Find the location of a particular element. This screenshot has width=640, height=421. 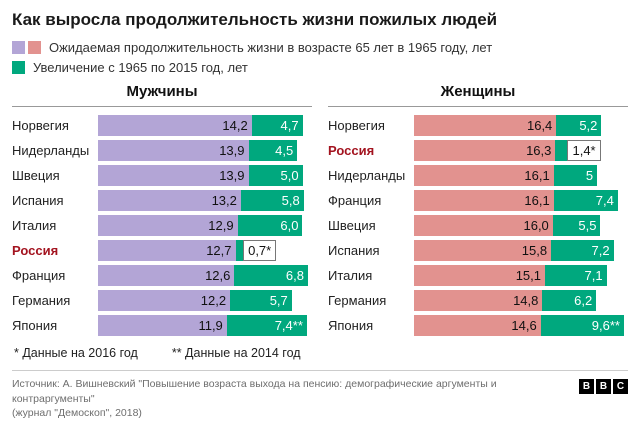

increase-bar: 5,0 is located at coordinates (275, 175).